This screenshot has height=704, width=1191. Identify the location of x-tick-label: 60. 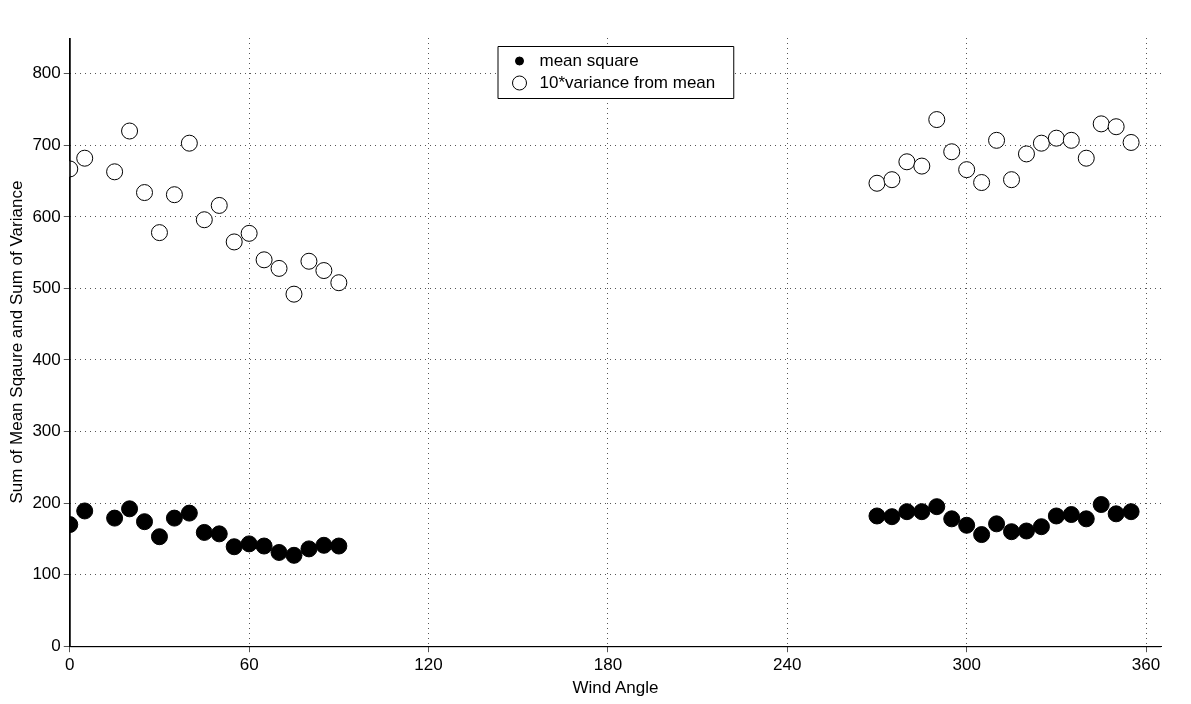
(249, 665).